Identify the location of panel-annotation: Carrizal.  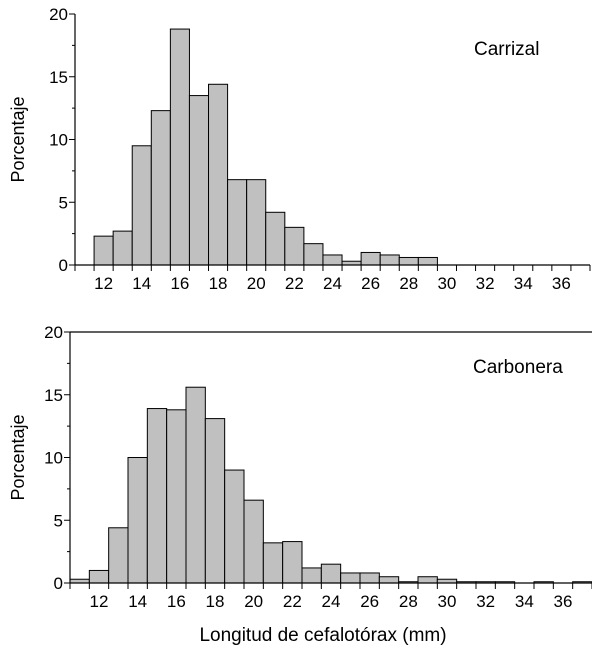
(506, 49).